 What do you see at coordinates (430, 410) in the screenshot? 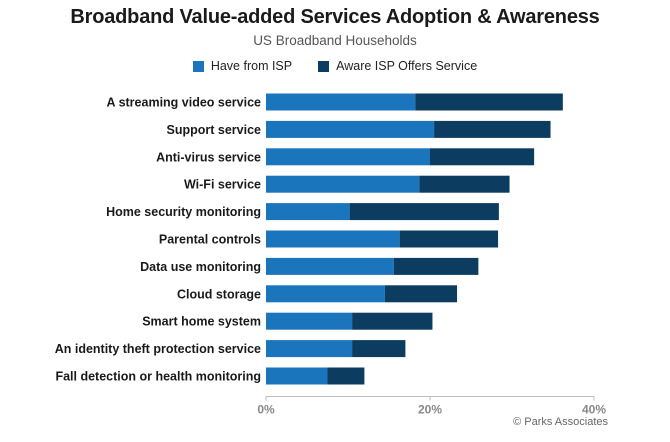
I see `x-tick-label: 20%` at bounding box center [430, 410].